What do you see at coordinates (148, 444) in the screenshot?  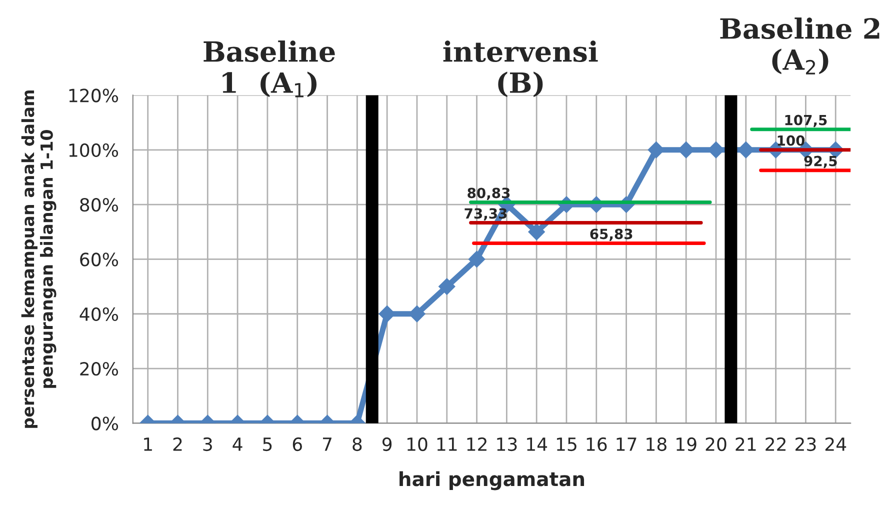 I see `x-tick-label: 1` at bounding box center [148, 444].